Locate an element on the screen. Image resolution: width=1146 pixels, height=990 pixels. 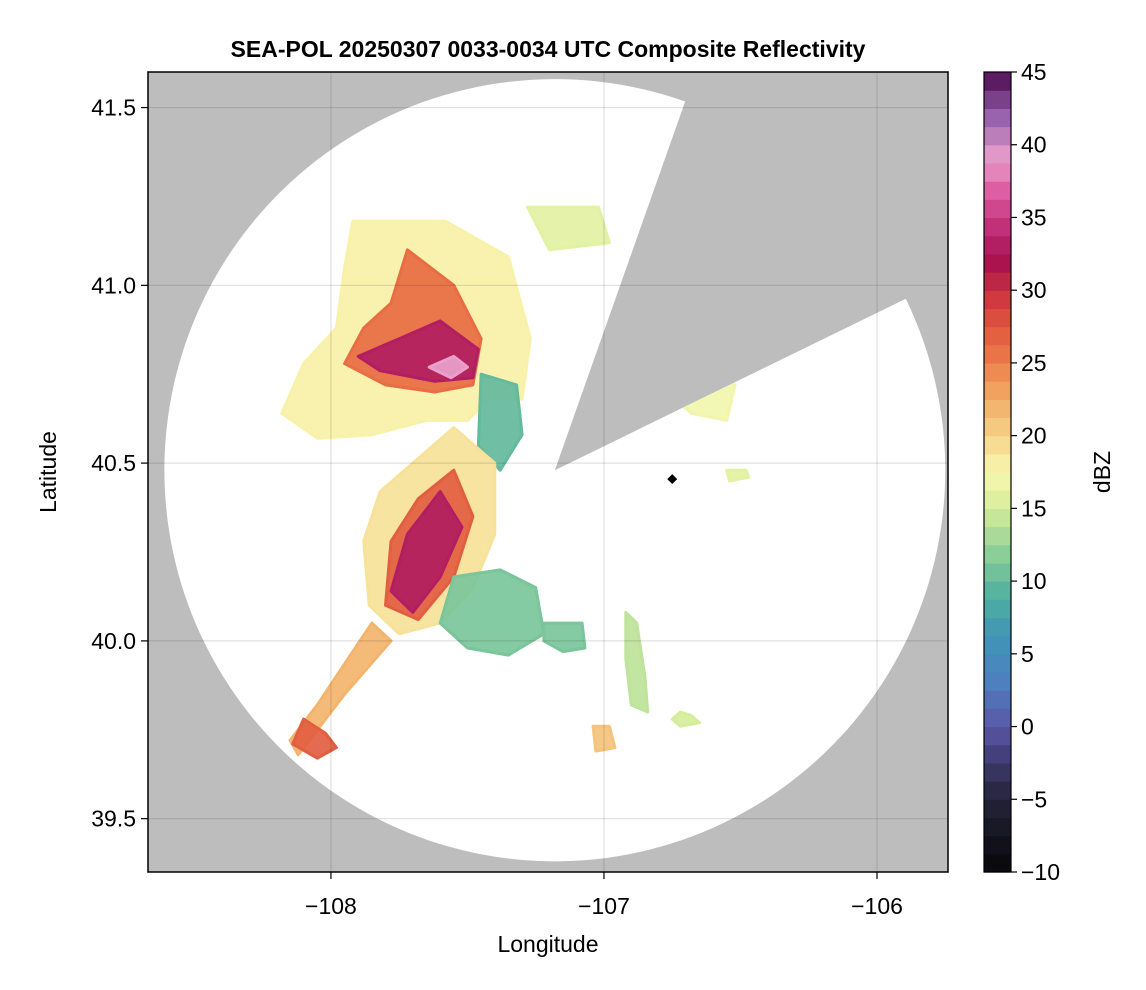
colorbar-tick-label: −10 is located at coordinates (1040, 872).